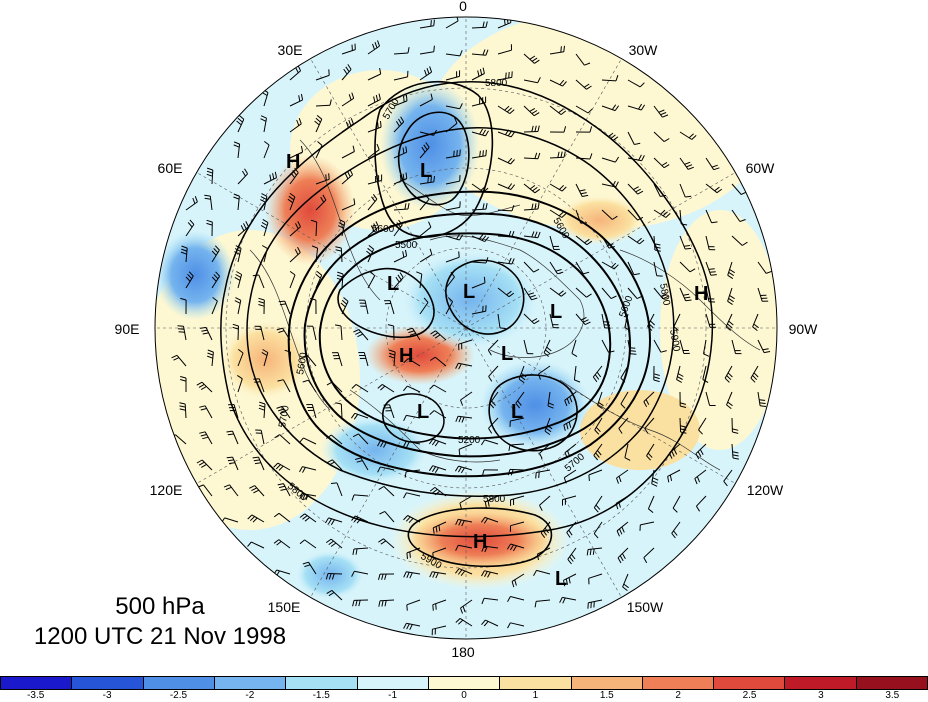 This screenshot has height=702, width=928. I want to click on lon-label-150w: 150W, so click(645, 607).